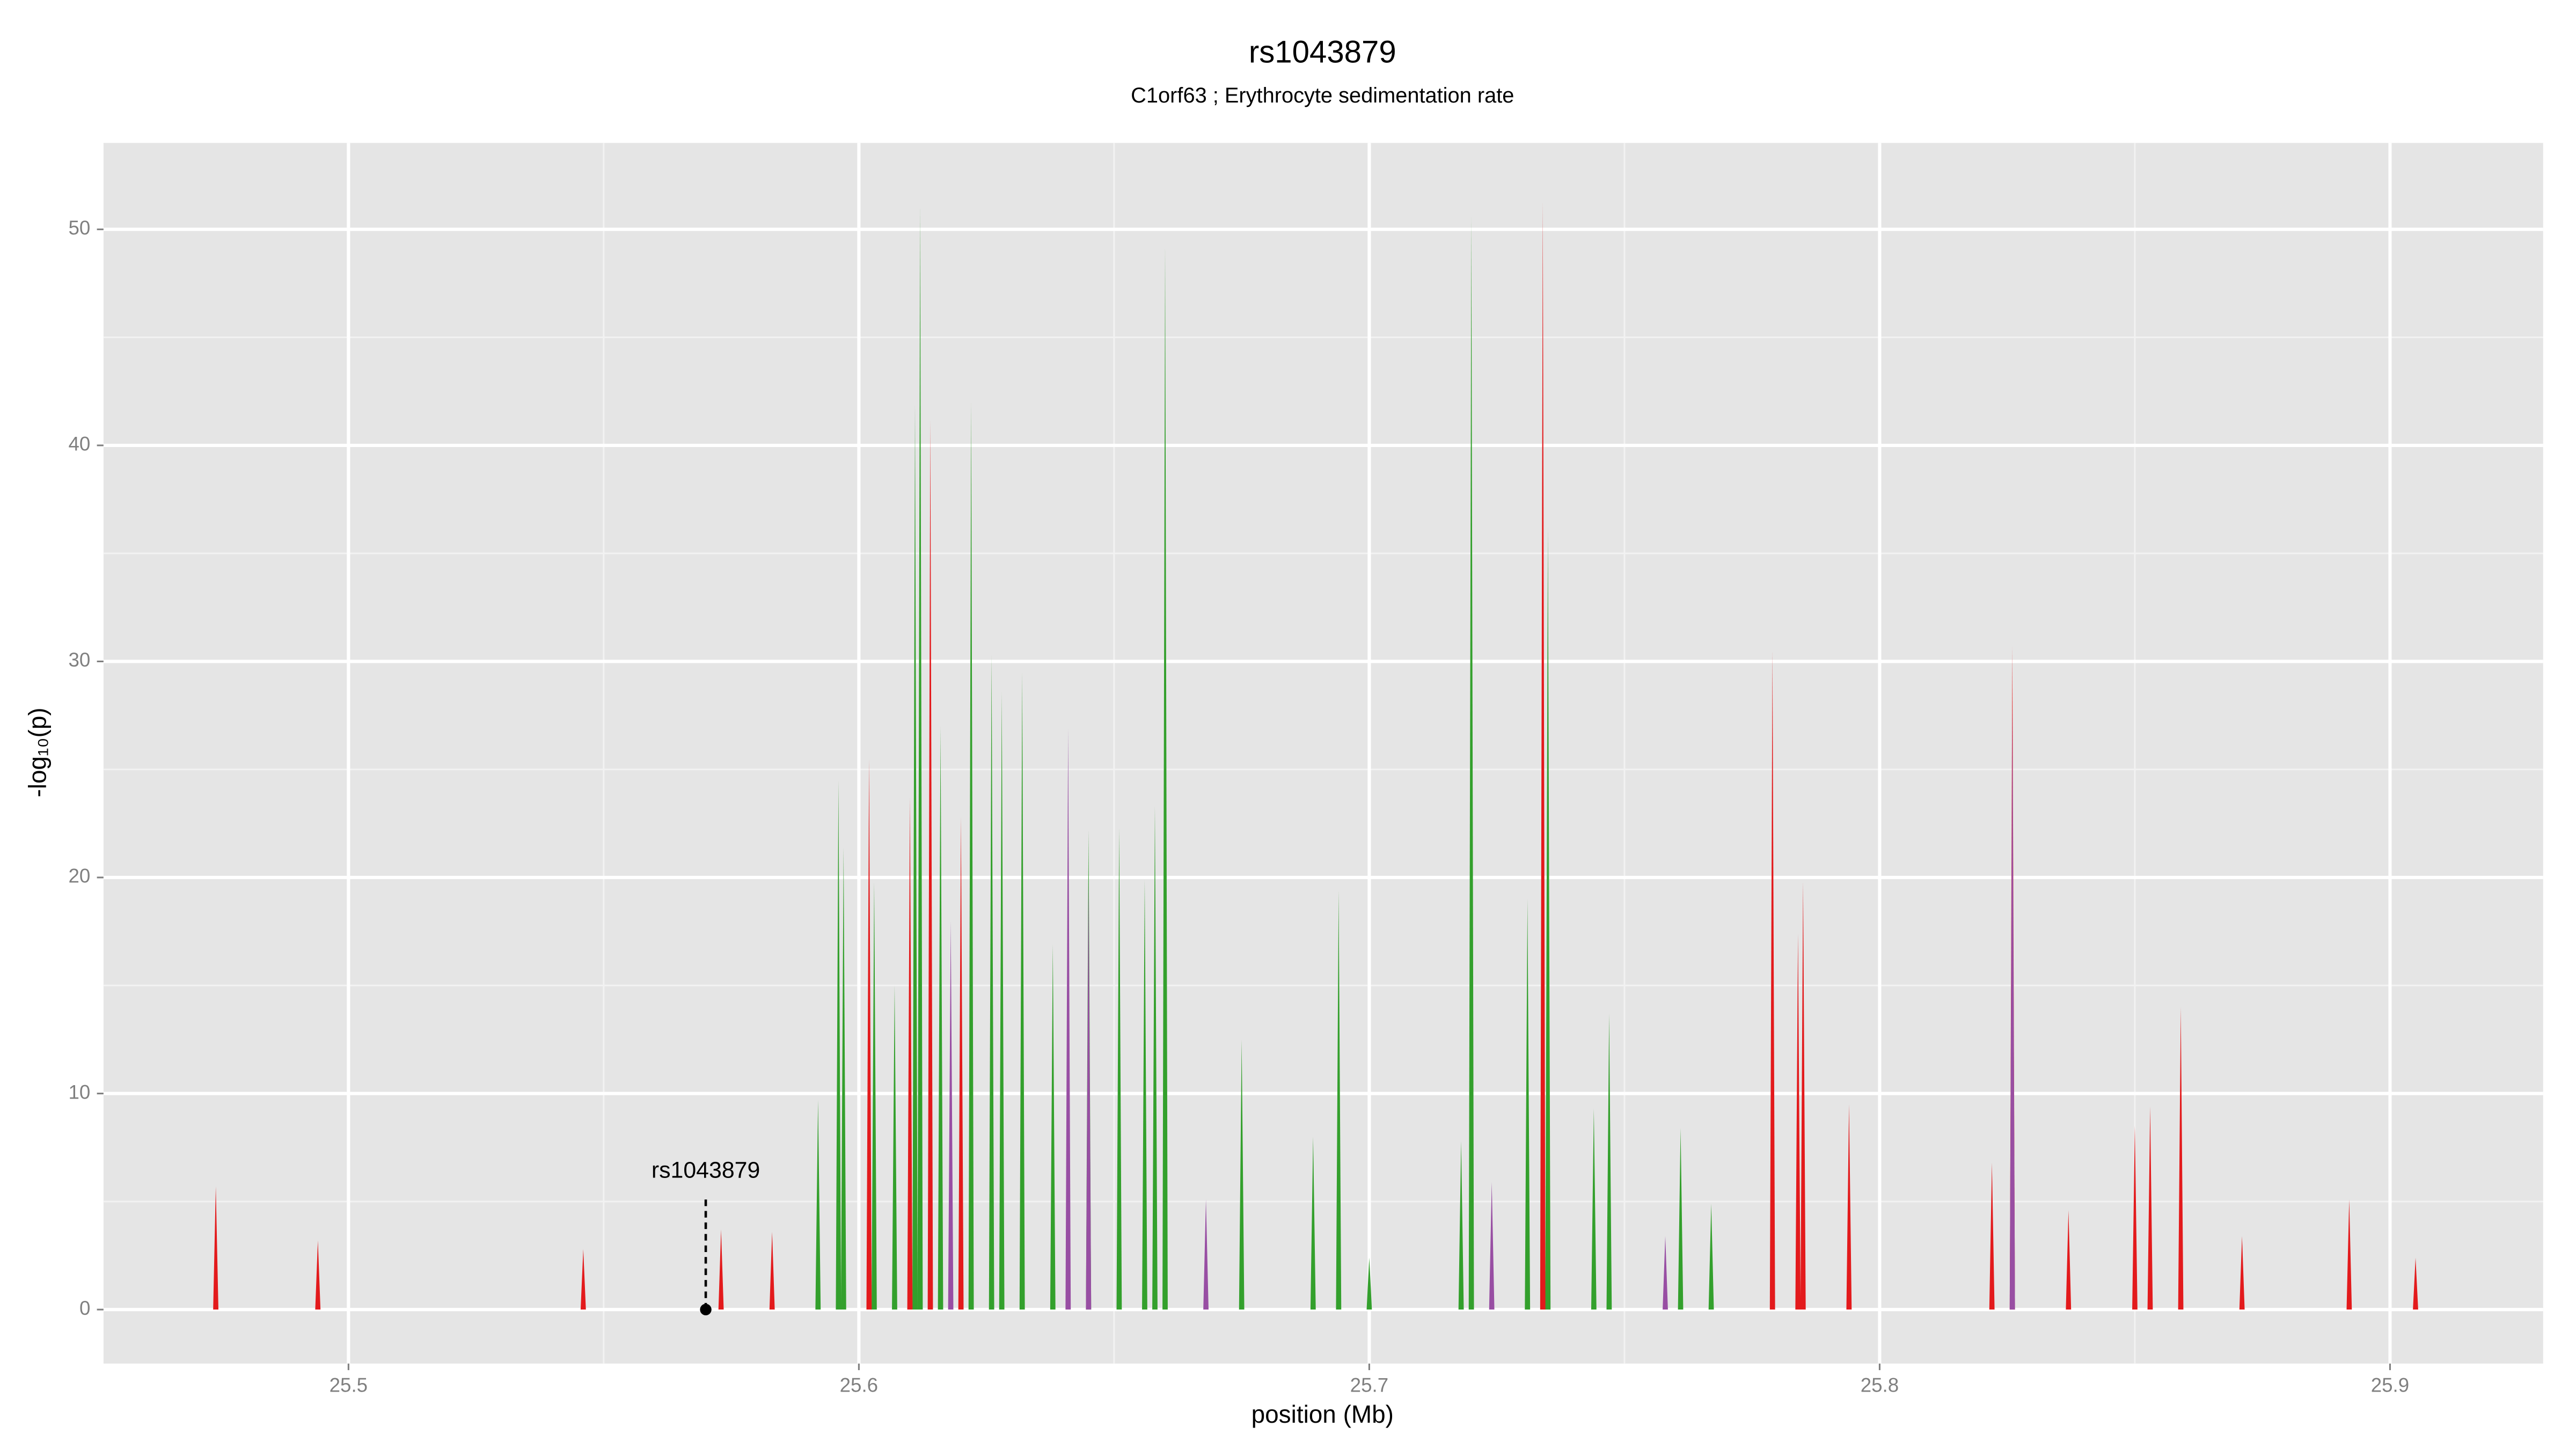 The width and height of the screenshot is (2576, 1449). I want to click on y-tick-label: 30, so click(80, 660).